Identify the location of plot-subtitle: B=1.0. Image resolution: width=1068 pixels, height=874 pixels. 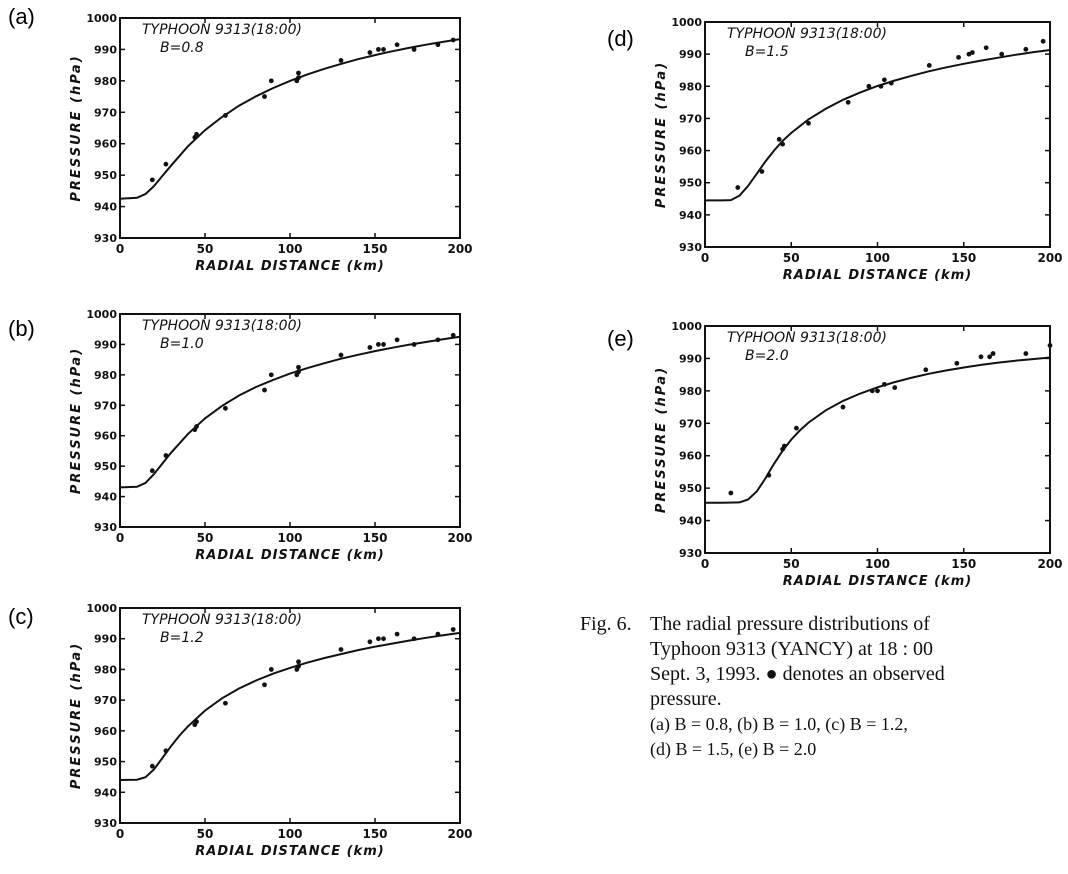
(182, 344).